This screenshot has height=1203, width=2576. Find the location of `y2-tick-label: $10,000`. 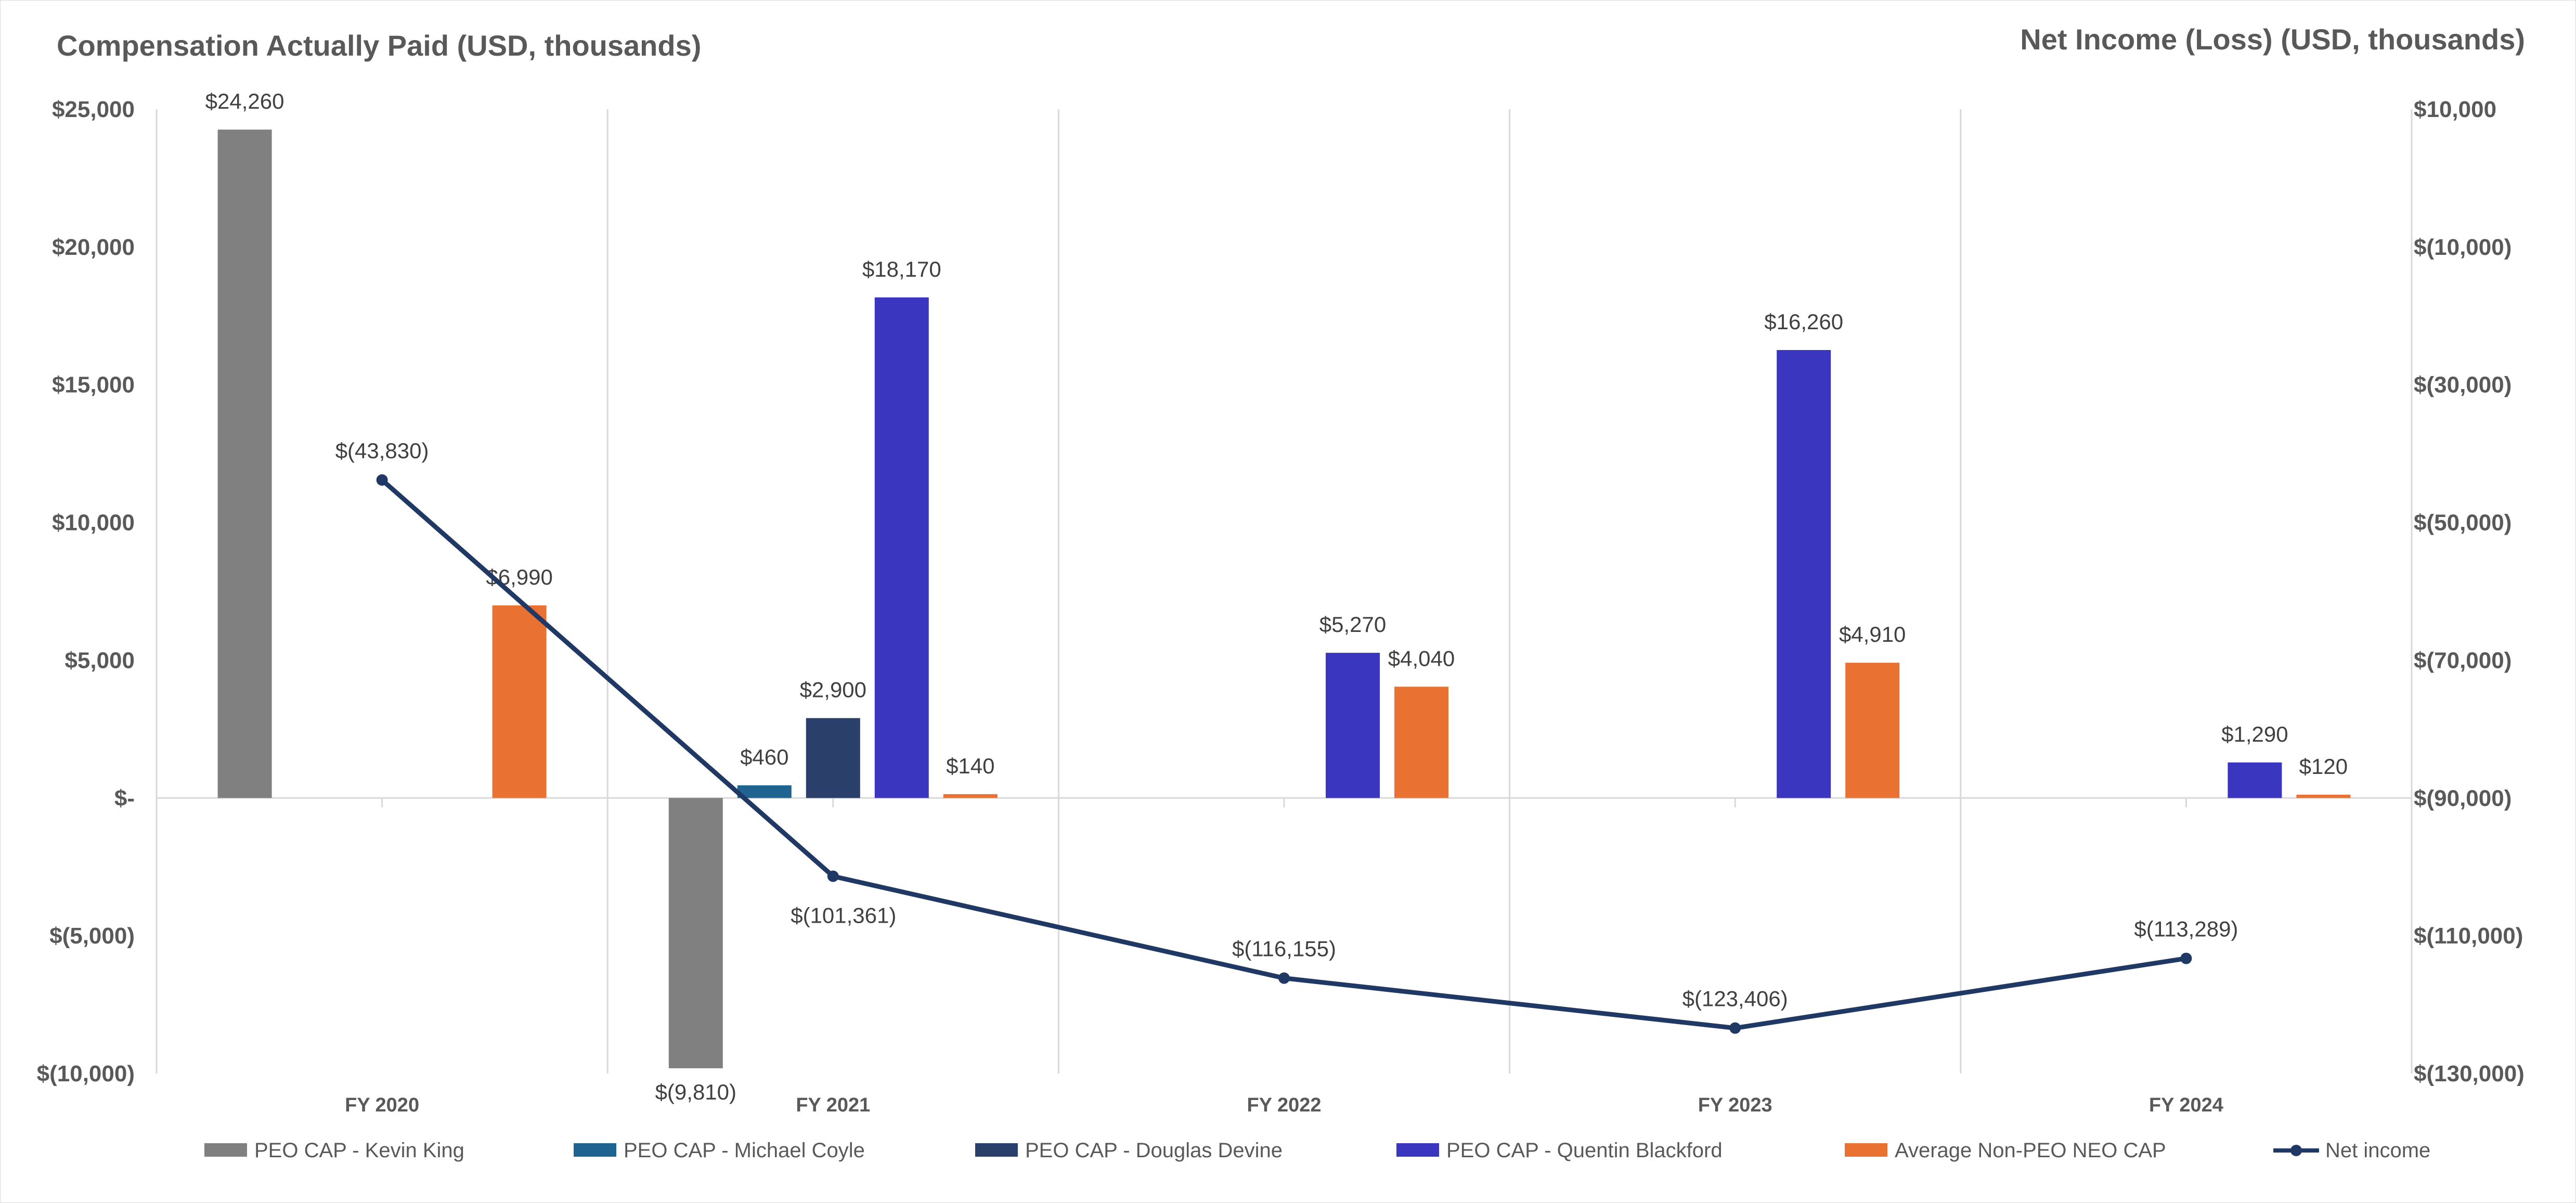

y2-tick-label: $10,000 is located at coordinates (2455, 109).